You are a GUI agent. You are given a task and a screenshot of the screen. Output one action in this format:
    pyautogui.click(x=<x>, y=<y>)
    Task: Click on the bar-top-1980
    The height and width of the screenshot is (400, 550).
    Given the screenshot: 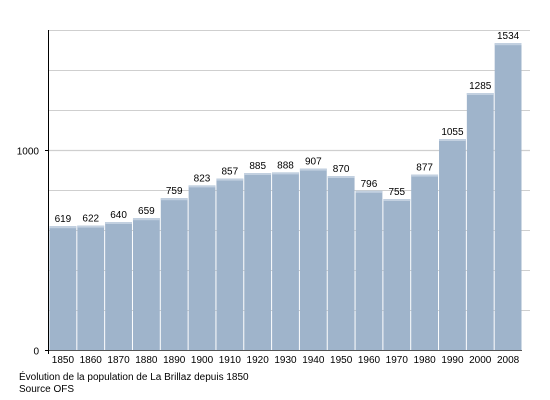 What is the action you would take?
    pyautogui.click(x=425, y=175)
    